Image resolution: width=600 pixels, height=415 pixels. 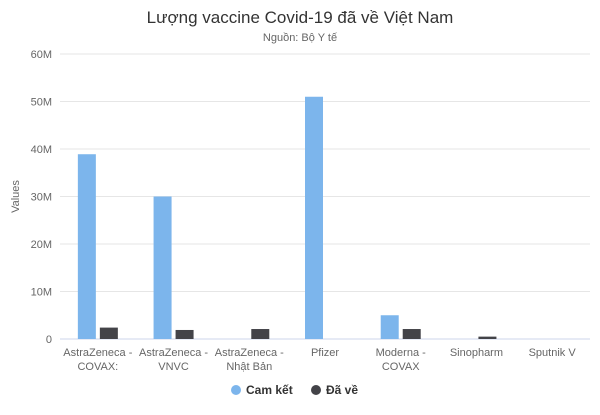 I want to click on y-axis-title: Values, so click(x=16, y=196).